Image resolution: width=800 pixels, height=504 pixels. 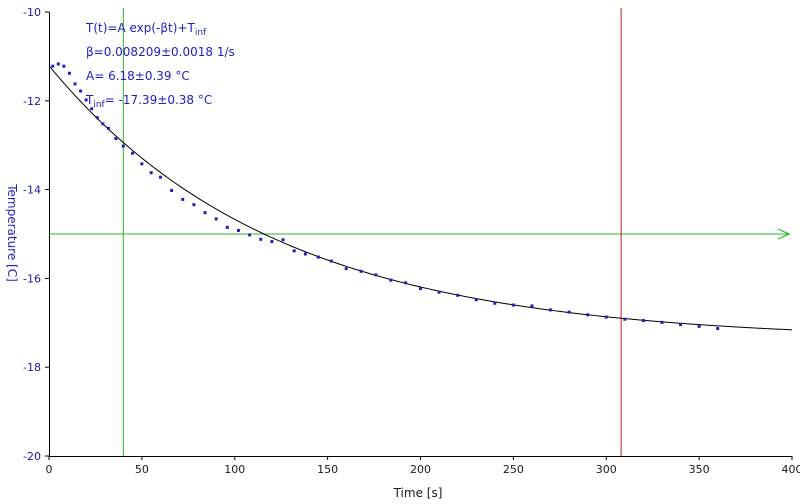 I want to click on fit-tinf-sub: inf, so click(x=99, y=105).